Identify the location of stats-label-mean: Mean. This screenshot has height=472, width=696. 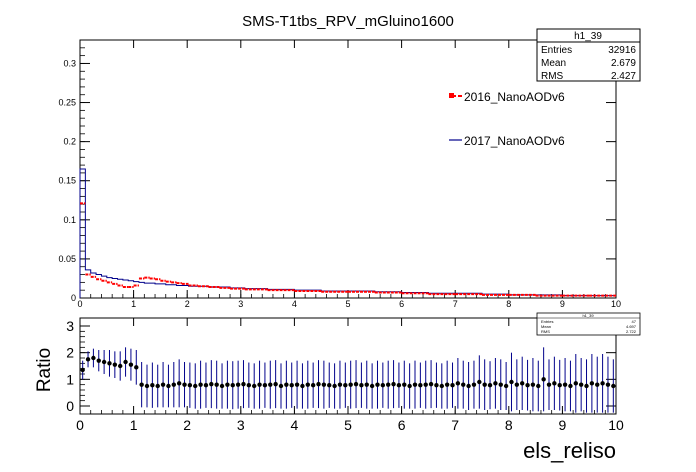
(553, 63).